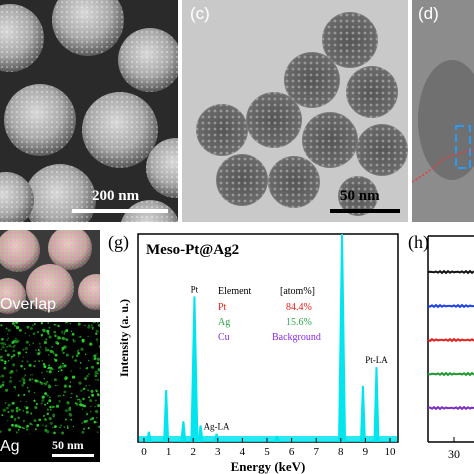 Image resolution: width=474 pixels, height=474 pixels. I want to click on hrtem-image-panel: (d), so click(443, 111).